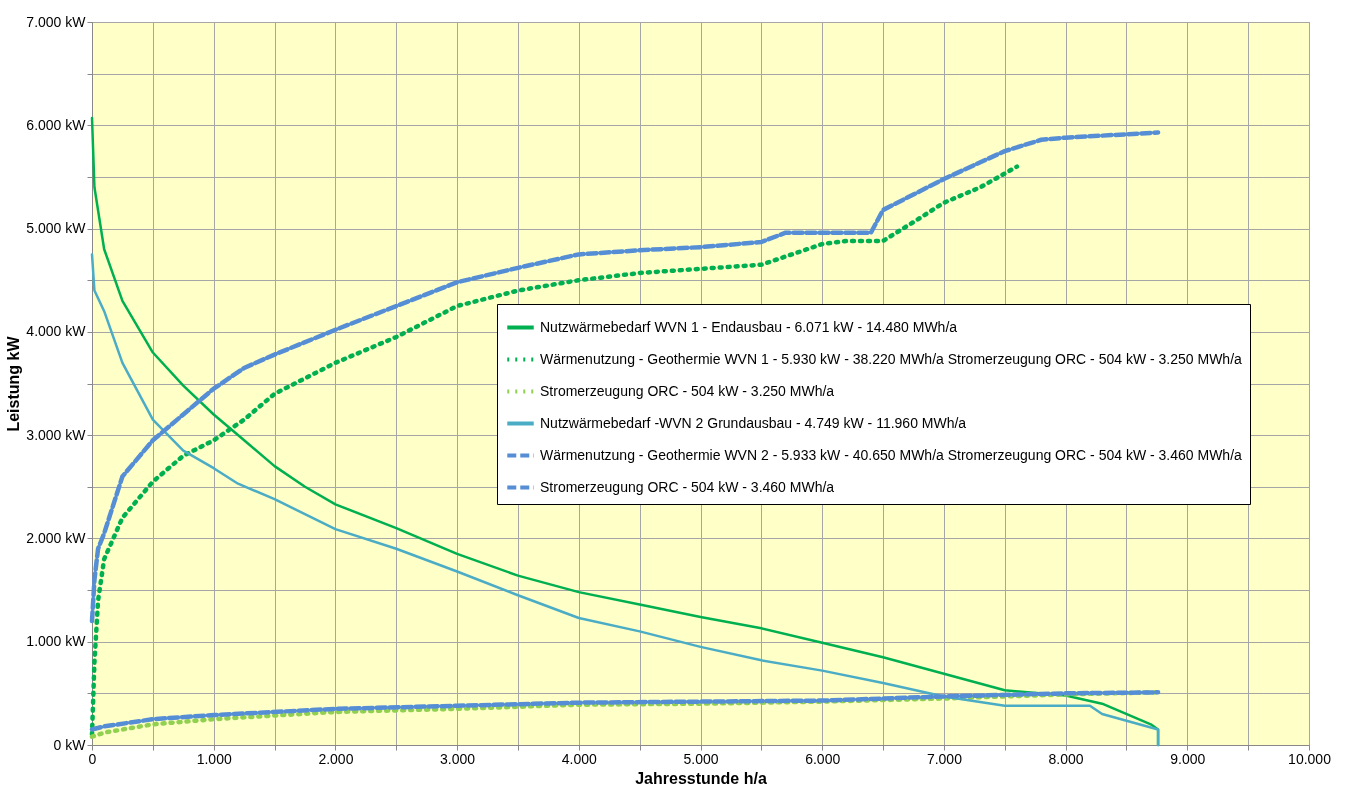  Describe the element at coordinates (56, 641) in the screenshot. I see `y-tick-label: 1.000 kW` at that location.